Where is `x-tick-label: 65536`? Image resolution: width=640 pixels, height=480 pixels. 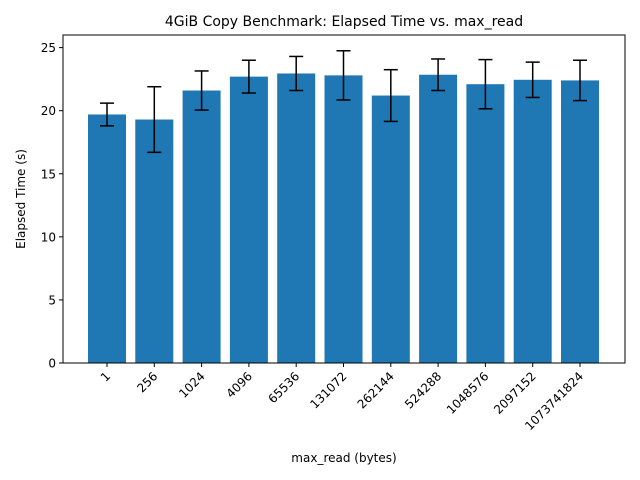 x-tick-label: 65536 is located at coordinates (283, 387).